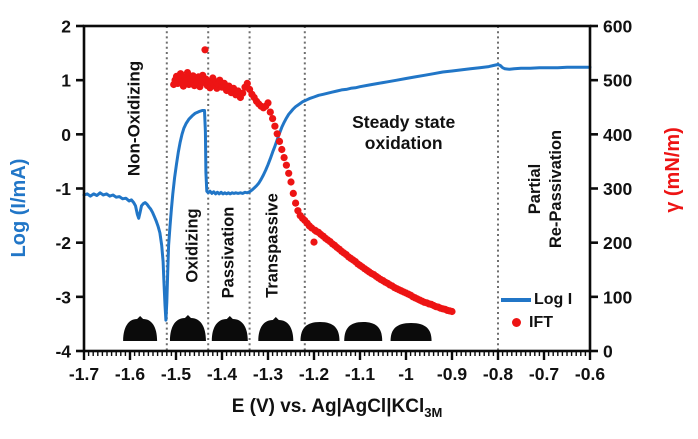 This screenshot has width=698, height=439. Describe the element at coordinates (617, 297) in the screenshot. I see `y-right-tick-label: 100` at that location.